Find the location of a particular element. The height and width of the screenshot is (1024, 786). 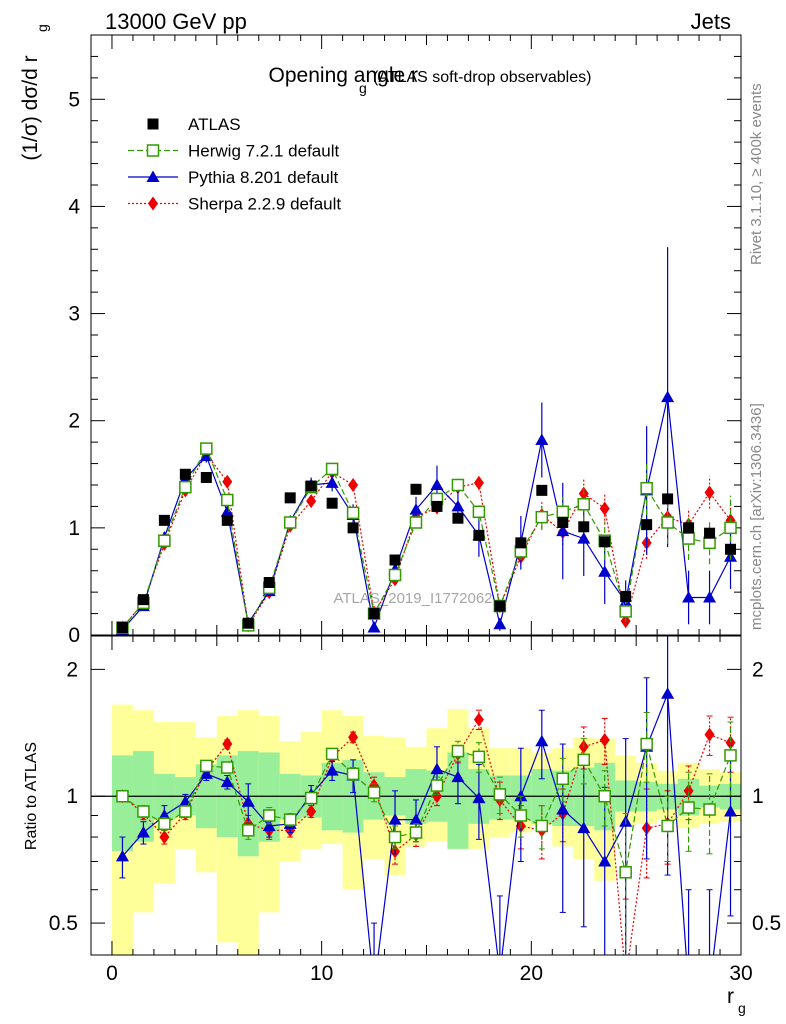

ratio-y-tick-label: 2 is located at coordinates (72, 669).